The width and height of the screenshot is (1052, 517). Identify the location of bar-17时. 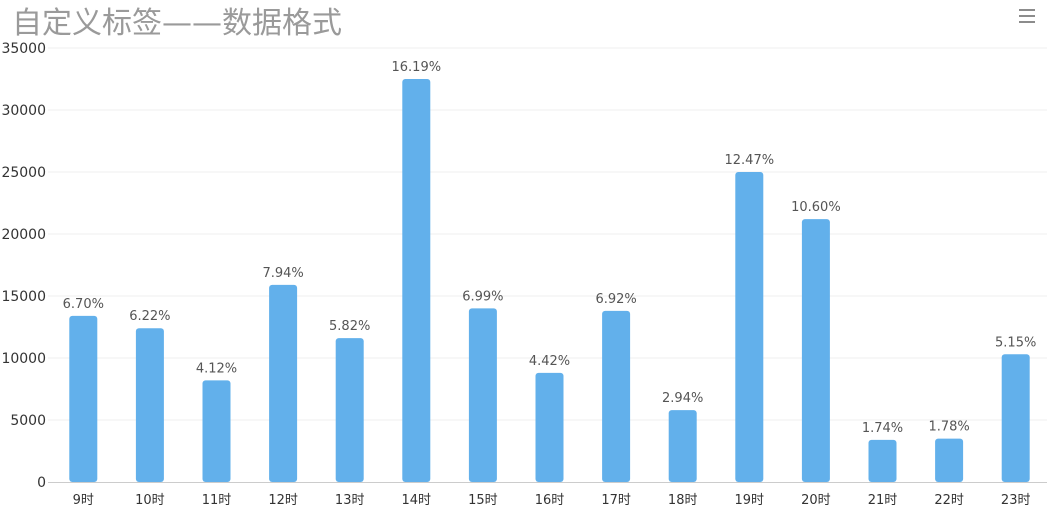
(616, 396).